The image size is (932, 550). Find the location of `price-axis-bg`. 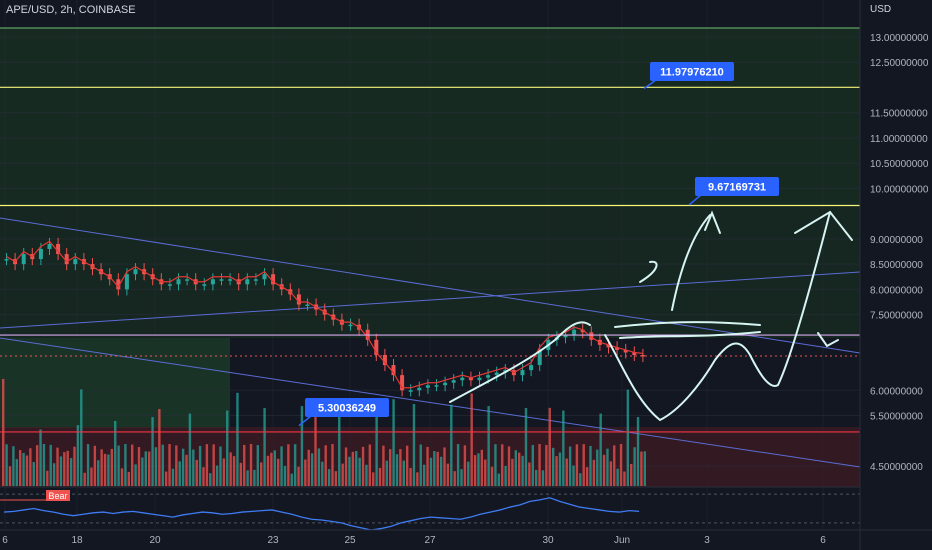

price-axis-bg is located at coordinates (896, 275).